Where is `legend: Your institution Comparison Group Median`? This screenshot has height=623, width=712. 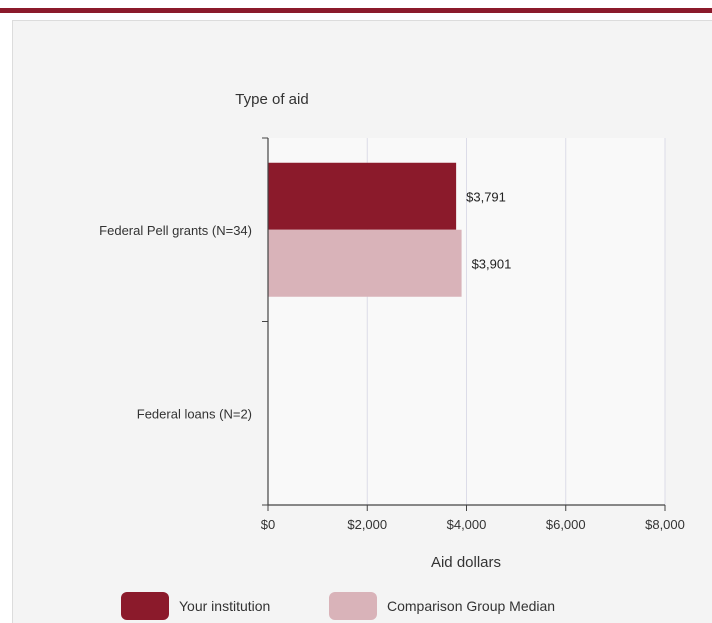
legend: Your institution Comparison Group Median is located at coordinates (356, 607).